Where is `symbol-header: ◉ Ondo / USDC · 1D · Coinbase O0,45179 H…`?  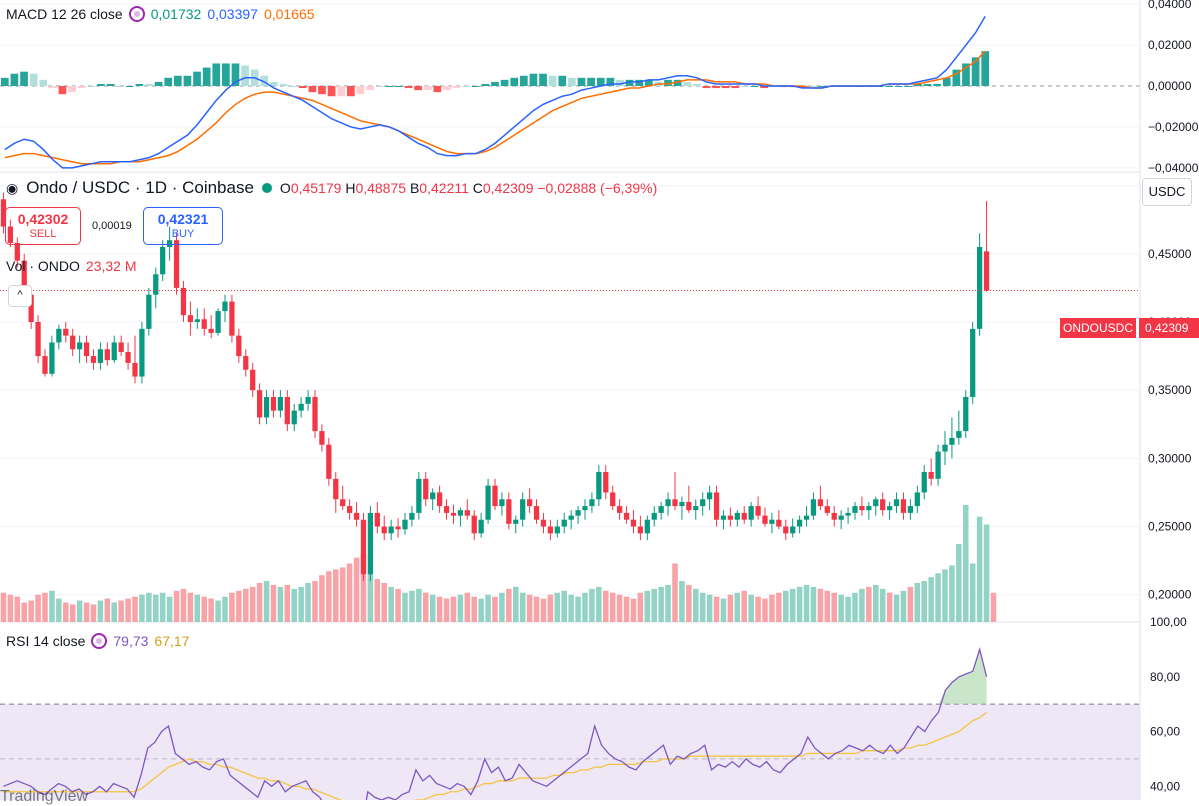
symbol-header: ◉ Ondo / USDC · 1D · Coinbase O0,45179 H… is located at coordinates (331, 188).